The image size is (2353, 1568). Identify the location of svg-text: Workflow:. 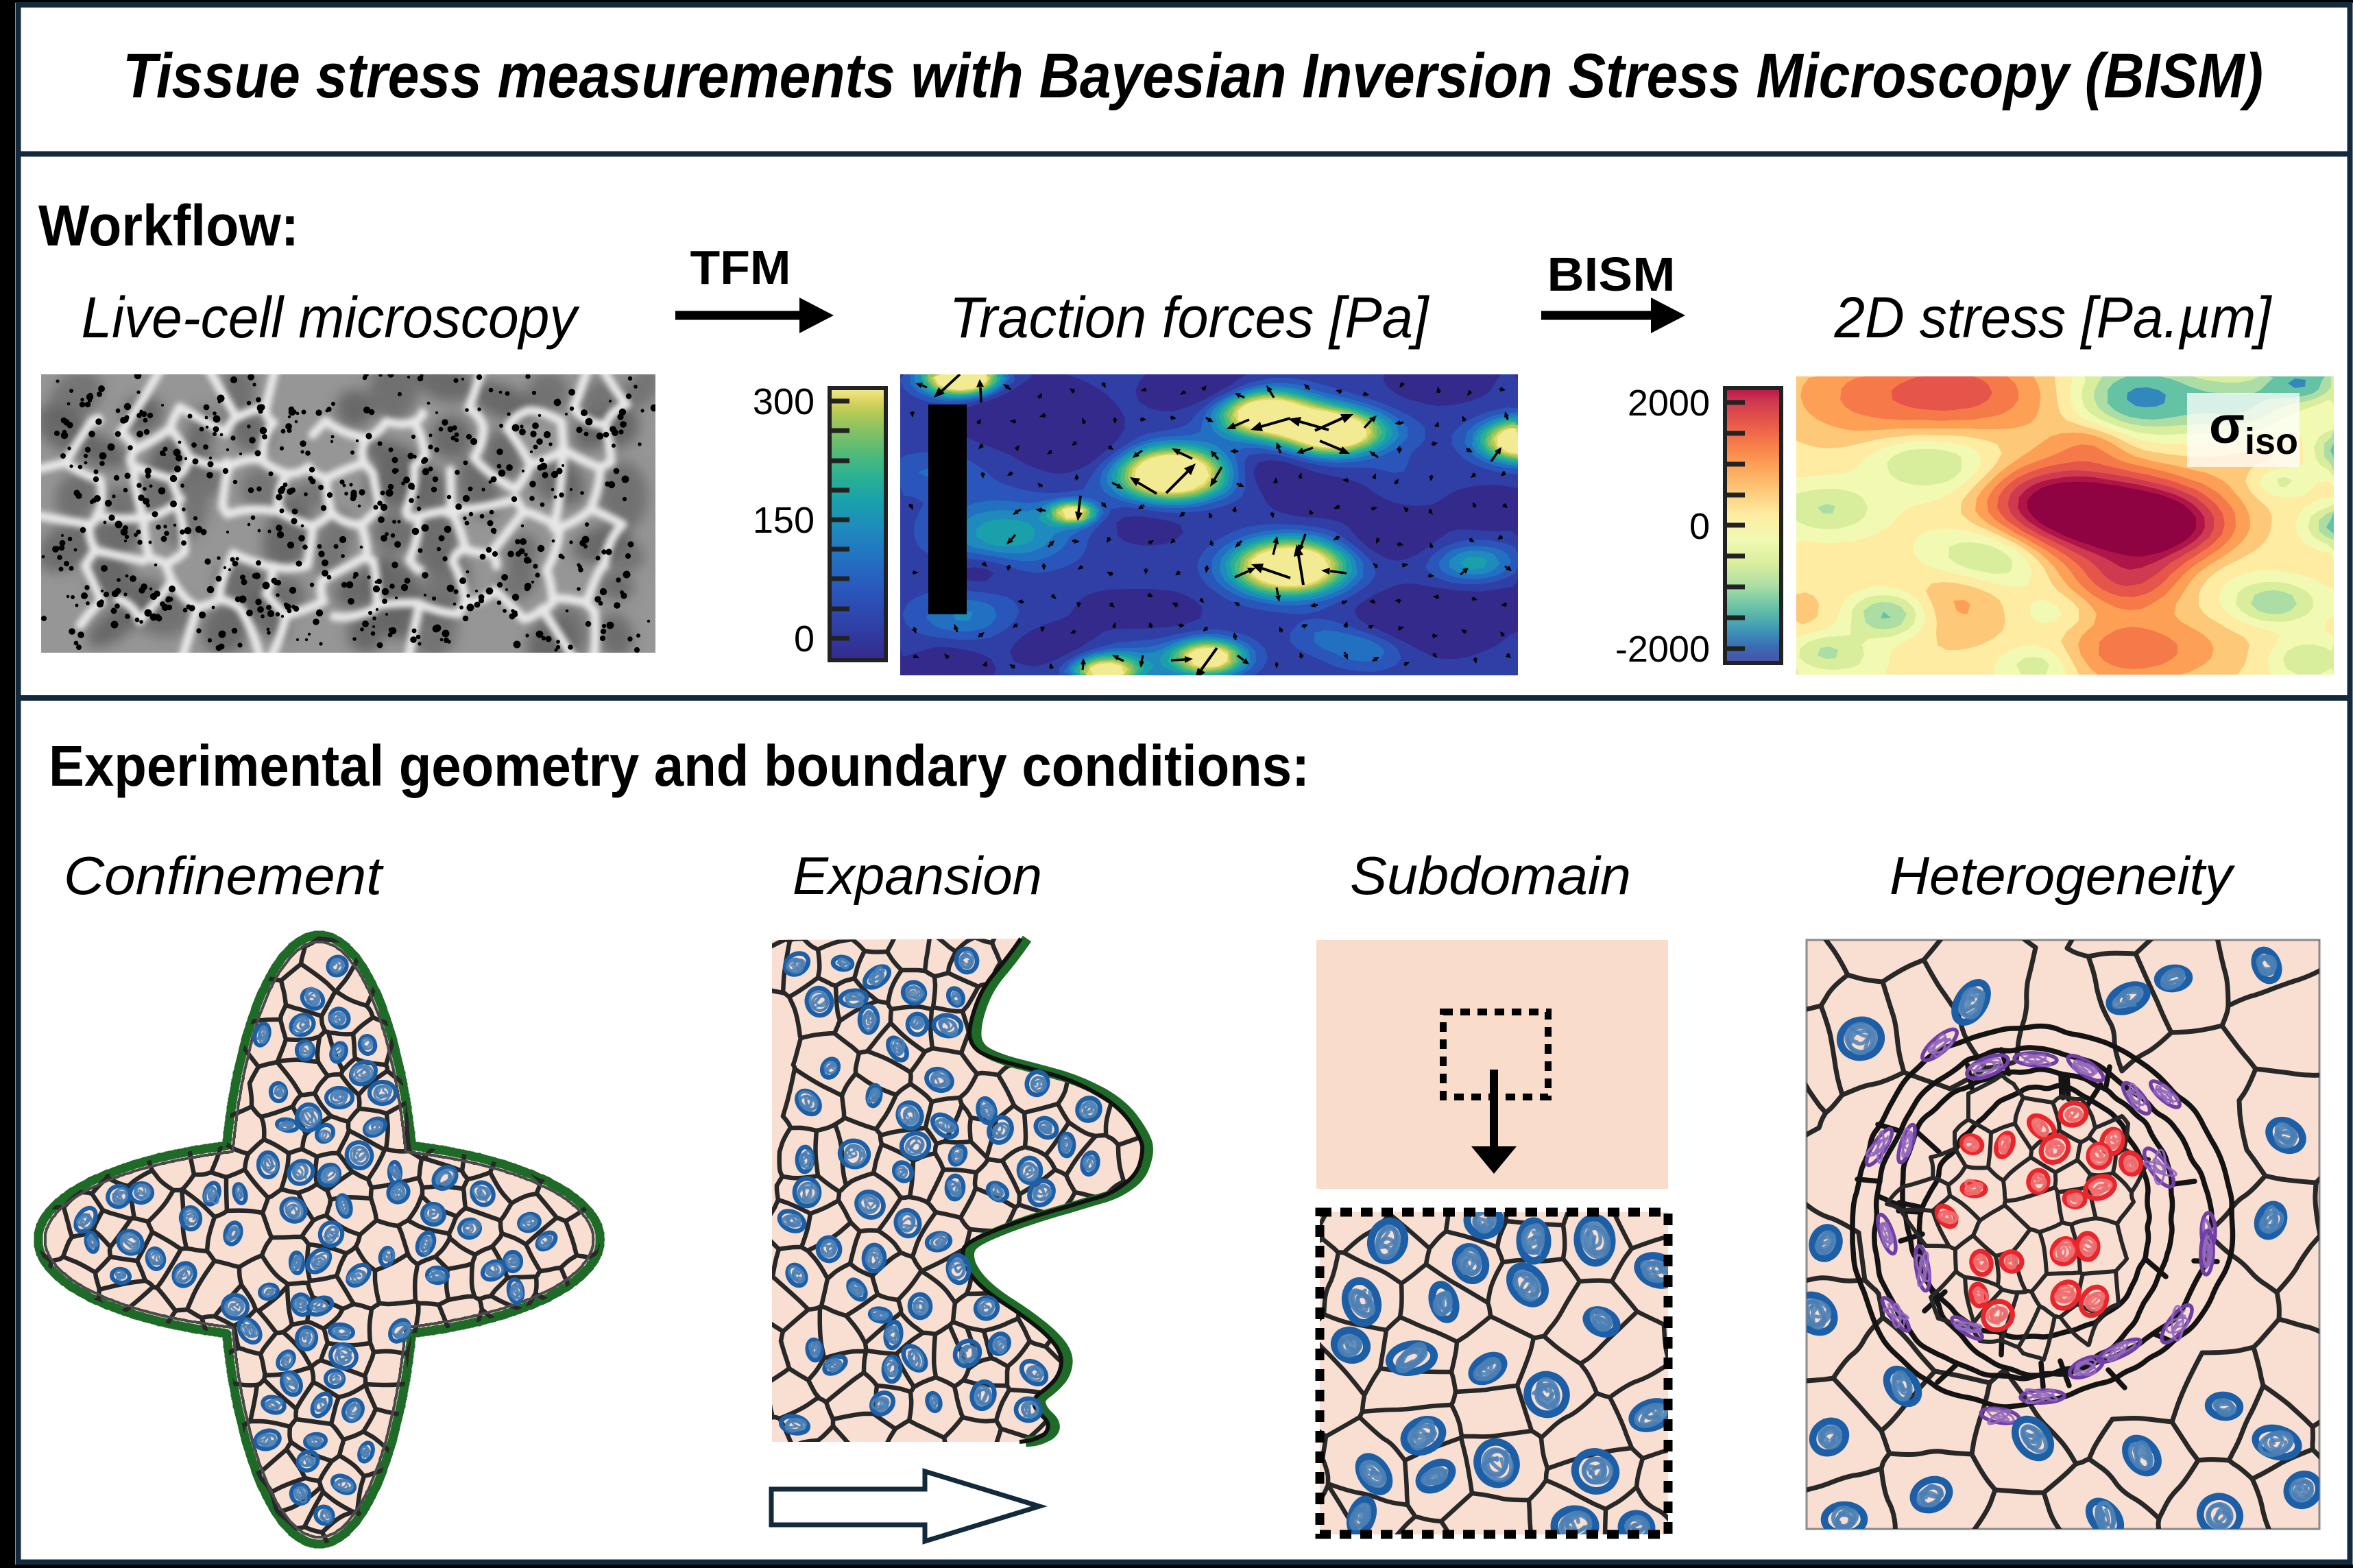
(168, 226).